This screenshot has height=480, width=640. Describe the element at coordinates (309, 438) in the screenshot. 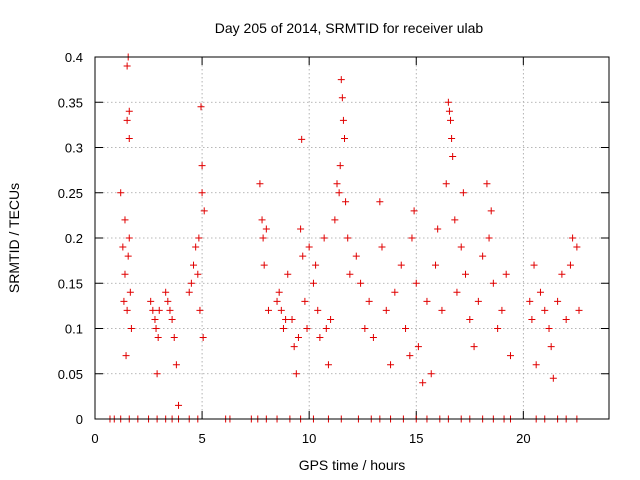

I see `x-tick-label: 10` at that location.